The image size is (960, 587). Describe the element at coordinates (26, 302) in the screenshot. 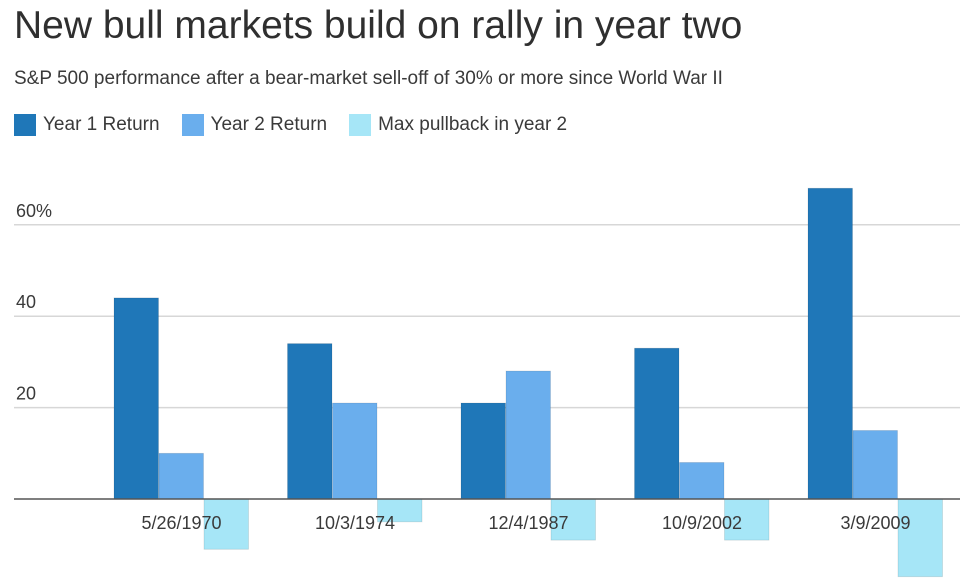

I see `y-tick-label: 40` at that location.